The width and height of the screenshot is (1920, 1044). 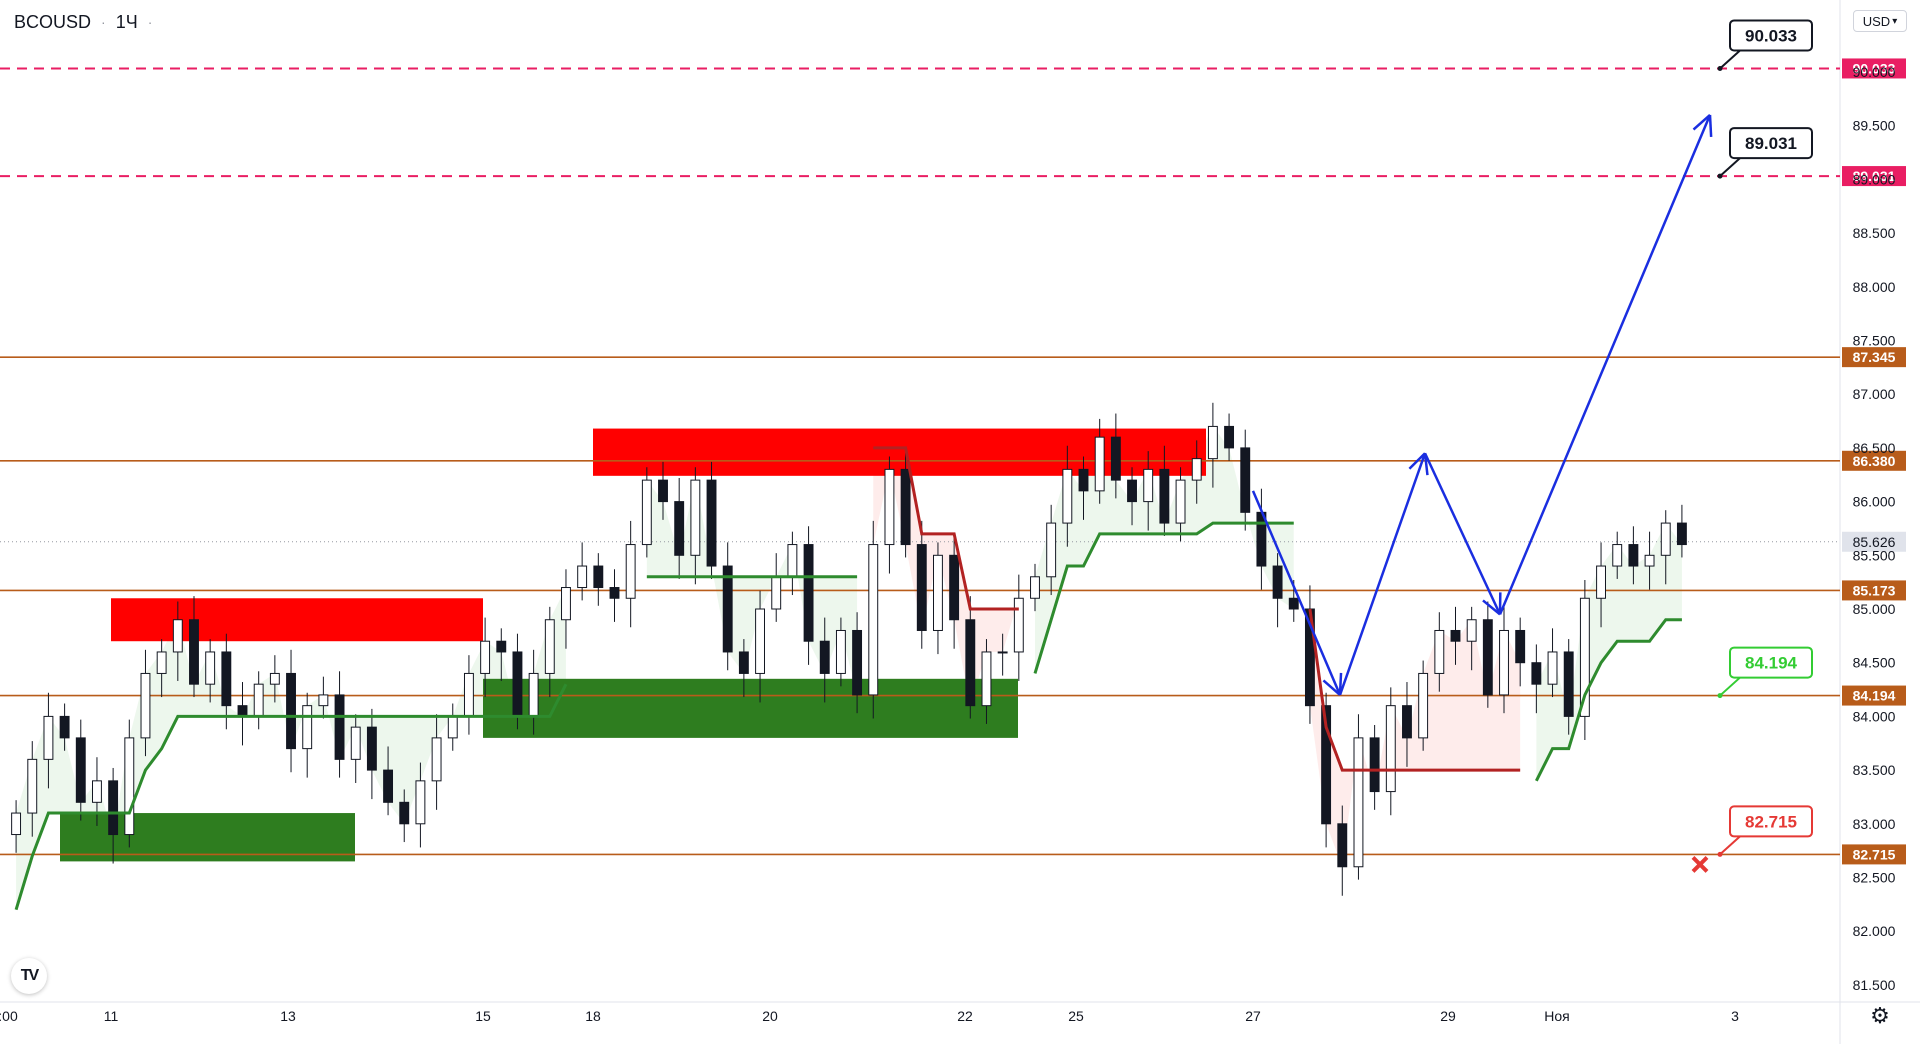 I want to click on price-tick: 90.000, so click(x=1874, y=72).